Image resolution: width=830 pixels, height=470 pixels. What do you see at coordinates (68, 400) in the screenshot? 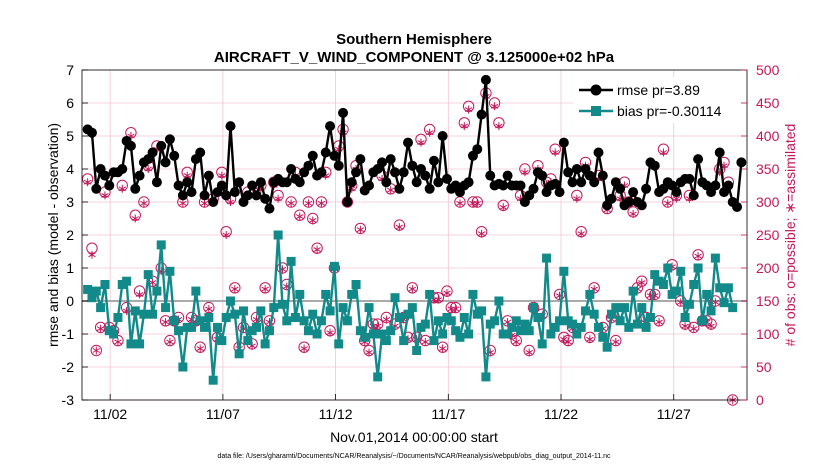
I see `y-tick-label-left: -3` at bounding box center [68, 400].